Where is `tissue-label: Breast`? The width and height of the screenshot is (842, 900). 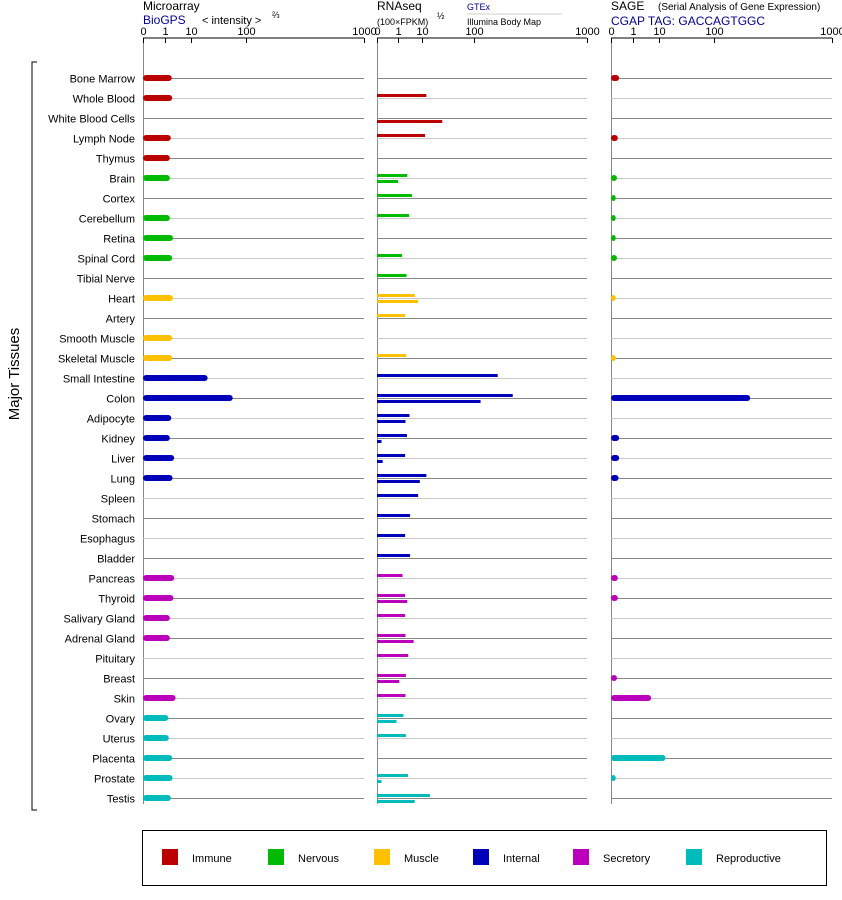
tissue-label: Breast is located at coordinates (119, 680).